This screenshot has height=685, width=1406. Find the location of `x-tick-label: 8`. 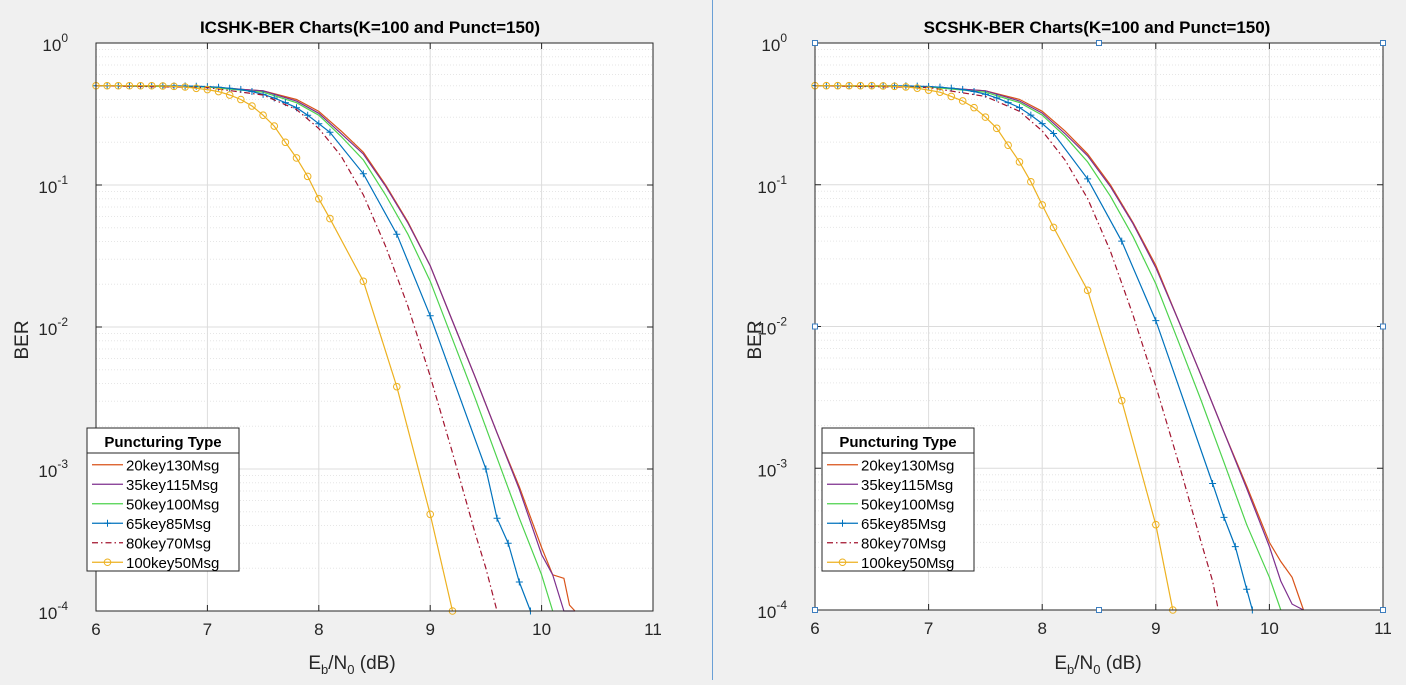

x-tick-label: 8 is located at coordinates (1041, 628).